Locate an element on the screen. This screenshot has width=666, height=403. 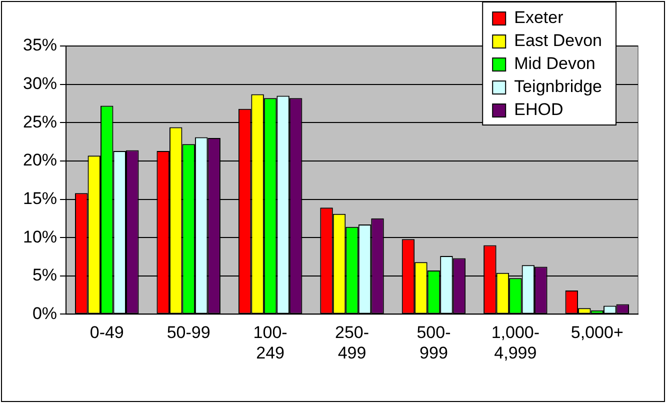
y-tick-label: 5% is located at coordinates (45, 275).